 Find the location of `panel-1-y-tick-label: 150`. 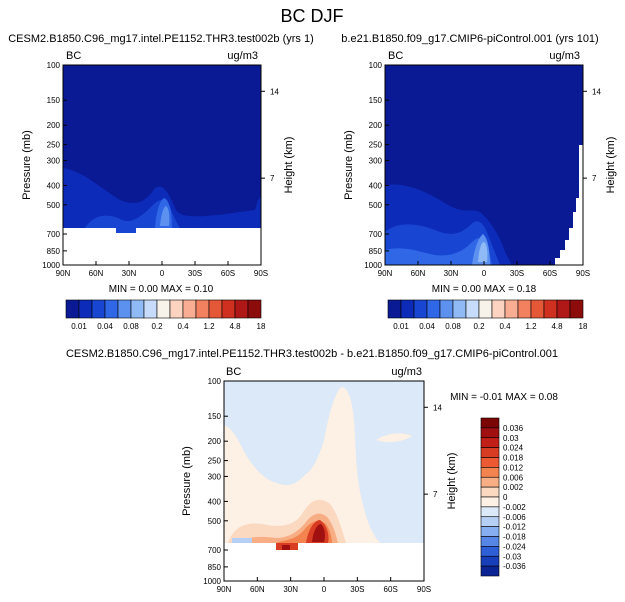

panel-1-y-tick-label: 150 is located at coordinates (54, 100).